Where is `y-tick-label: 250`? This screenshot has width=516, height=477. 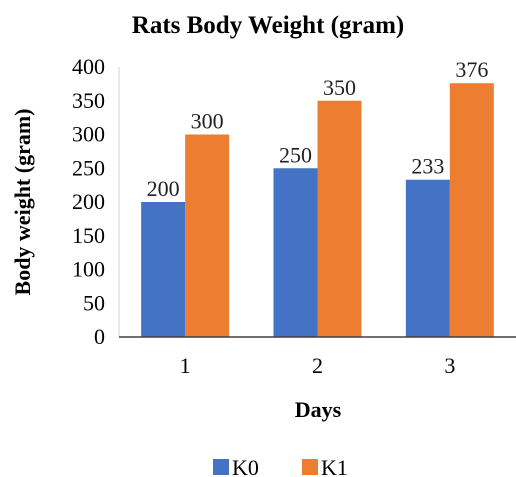 y-tick-label: 250 is located at coordinates (88, 167).